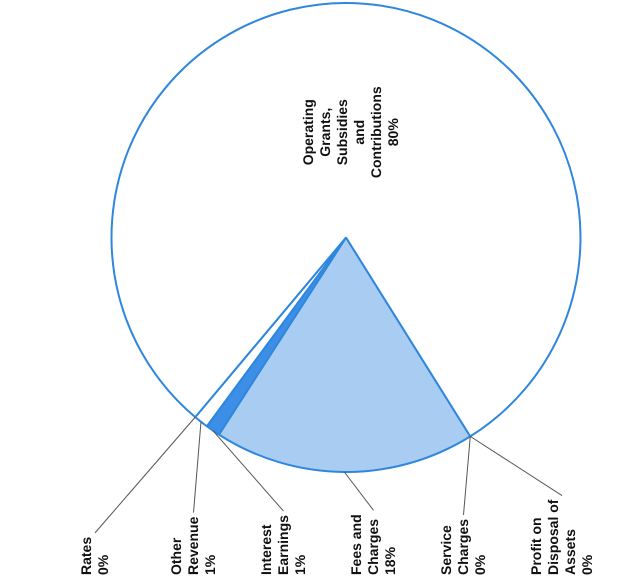 Image resolution: width=622 pixels, height=583 pixels. I want to click on data-label: 80%, so click(393, 132).